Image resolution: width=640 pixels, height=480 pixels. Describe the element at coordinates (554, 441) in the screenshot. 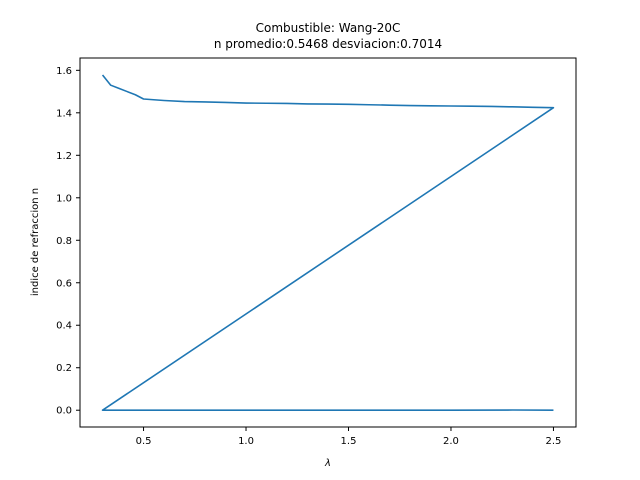

I see `x-tick-label: 2.5` at that location.